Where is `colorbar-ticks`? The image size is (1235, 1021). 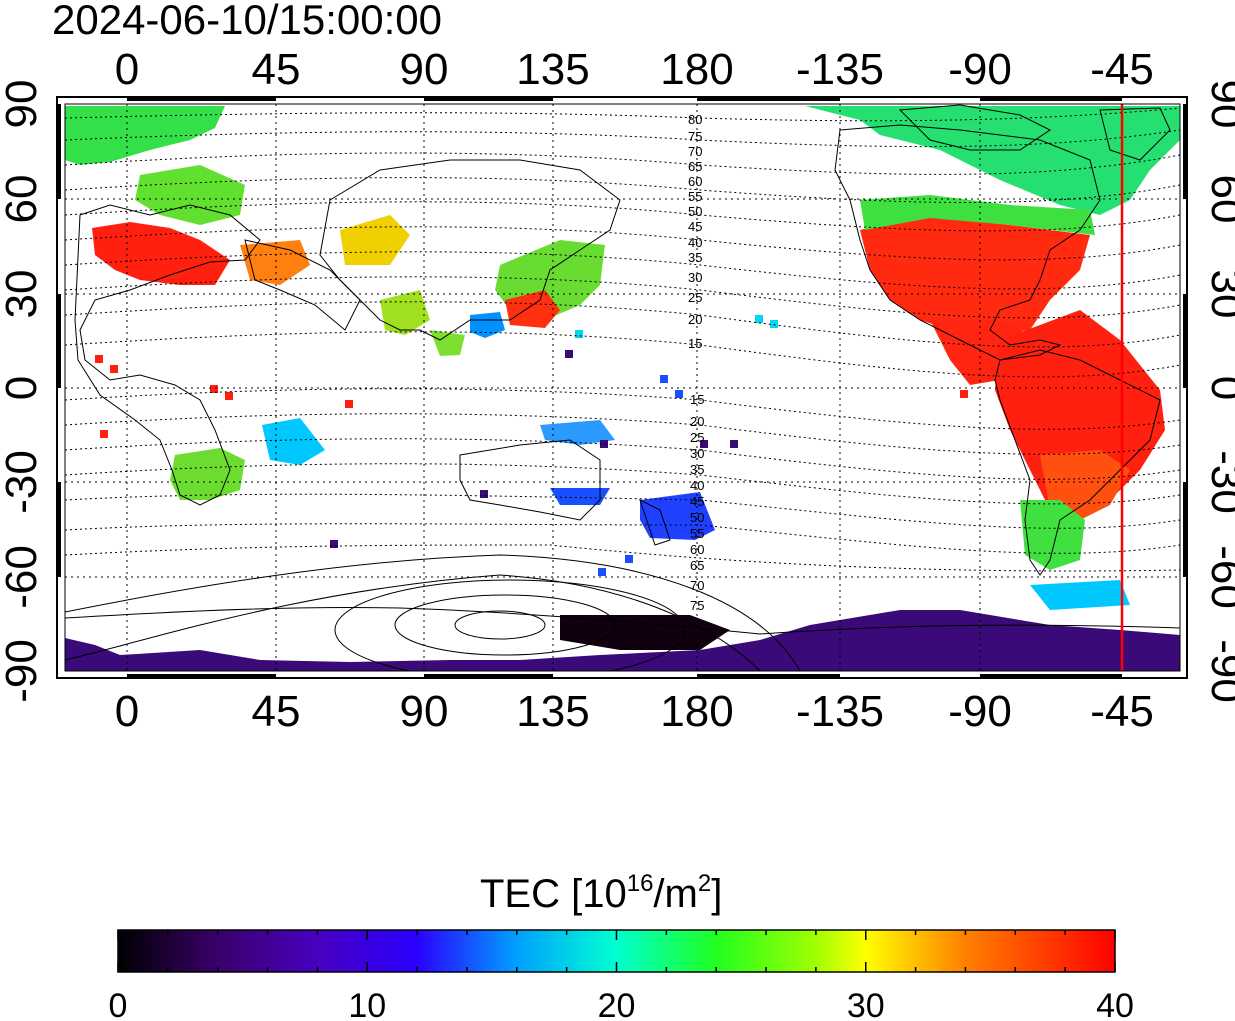 colorbar-ticks is located at coordinates (616, 951).